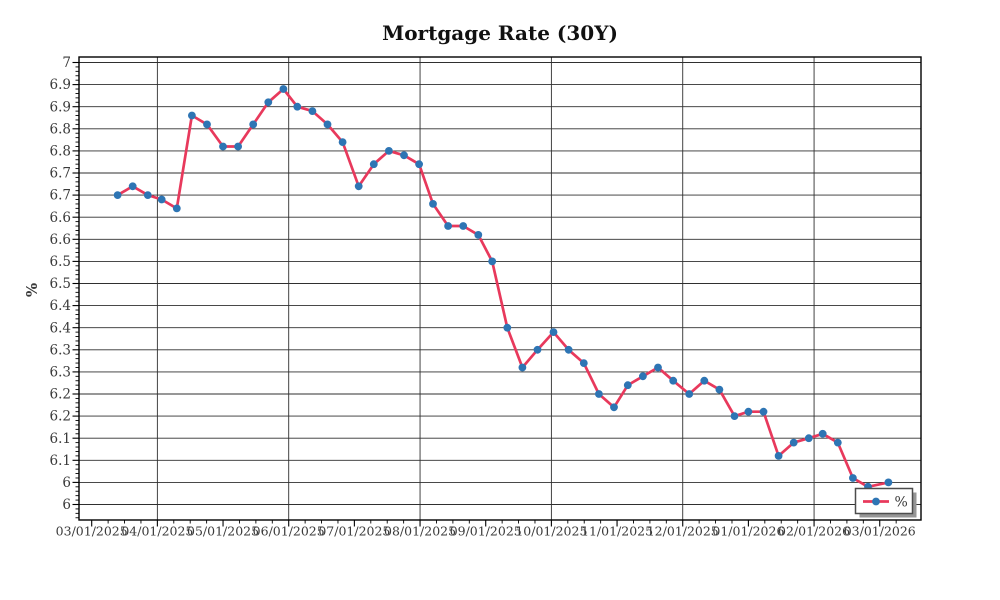 This screenshot has height=600, width=1000. I want to click on x-tick-label: 10/01/2025, so click(551, 531).